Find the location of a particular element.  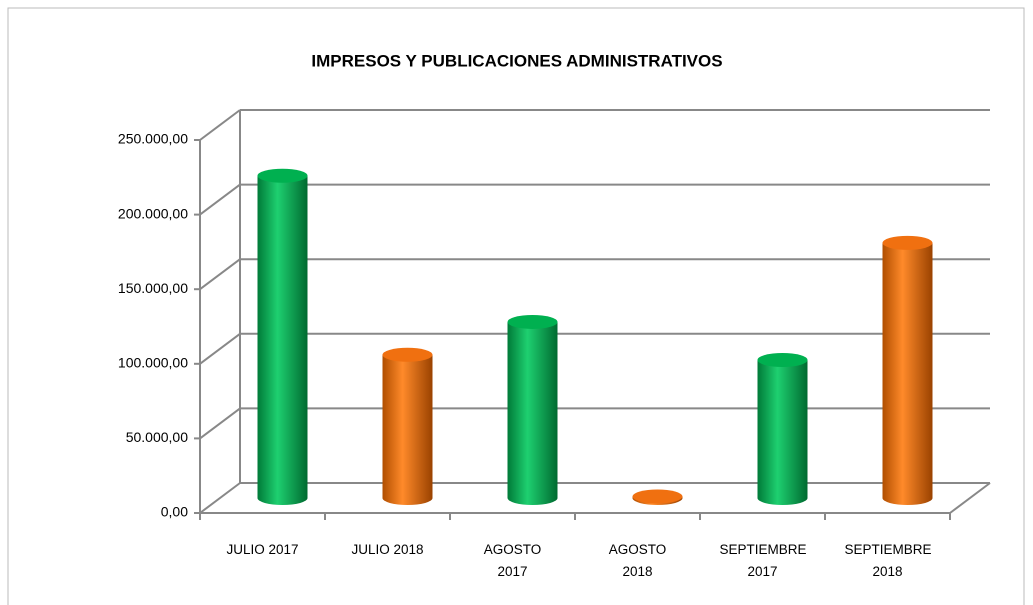

y-tick-label: 200.000,00 is located at coordinates (153, 213).